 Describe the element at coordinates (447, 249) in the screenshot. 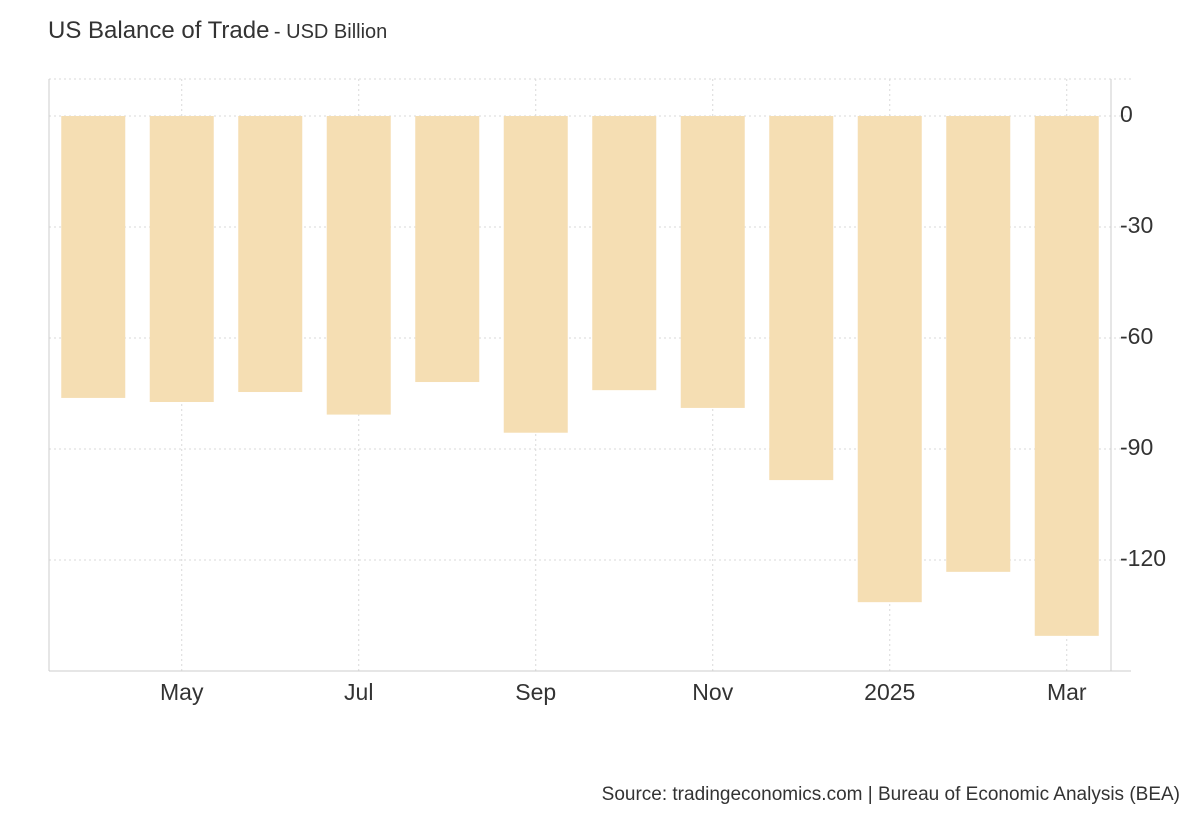

I see `bar-aug-2024` at that location.